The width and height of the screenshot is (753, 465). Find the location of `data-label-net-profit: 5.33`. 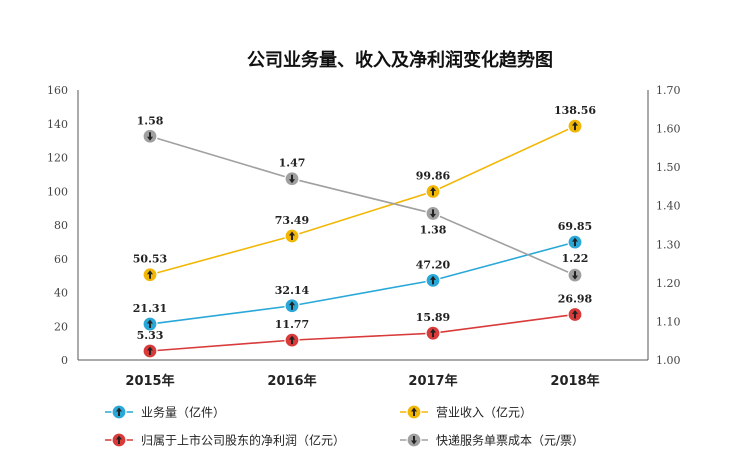

data-label-net-profit: 5.33 is located at coordinates (150, 335).